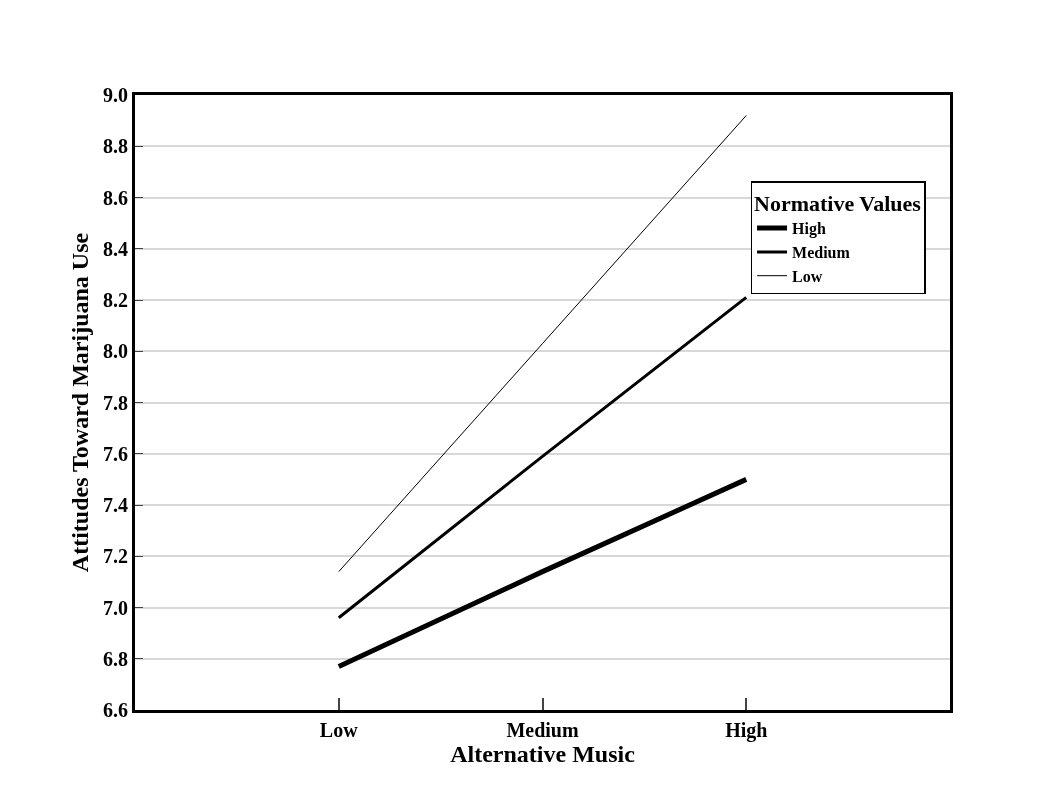  I want to click on x-axis-title: Alternative Music, so click(543, 754).